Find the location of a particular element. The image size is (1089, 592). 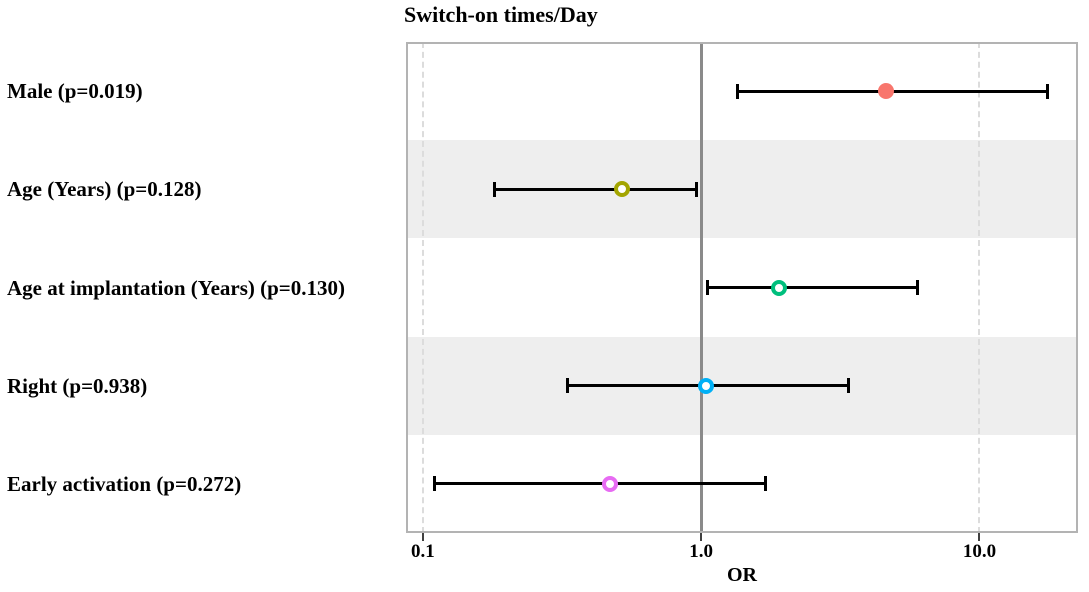

row-label: Male (p=0.019) is located at coordinates (75, 91).